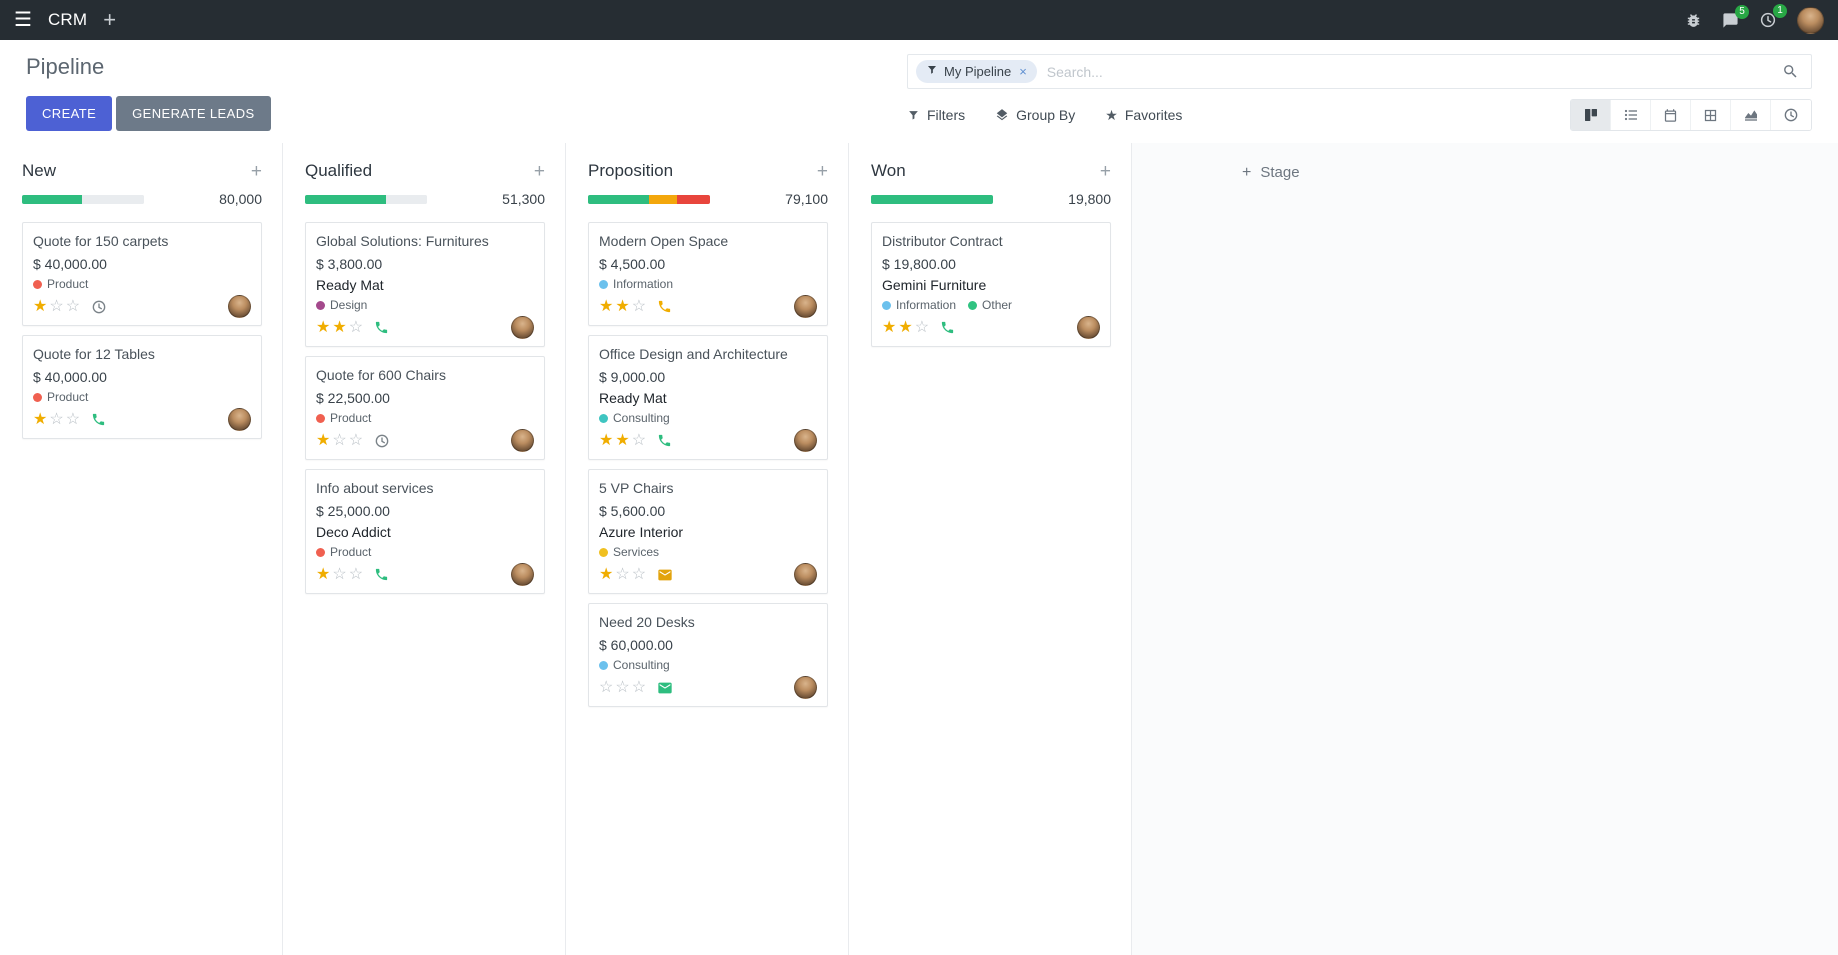 This screenshot has height=955, width=1838. I want to click on kanban-view-button, so click(1591, 115).